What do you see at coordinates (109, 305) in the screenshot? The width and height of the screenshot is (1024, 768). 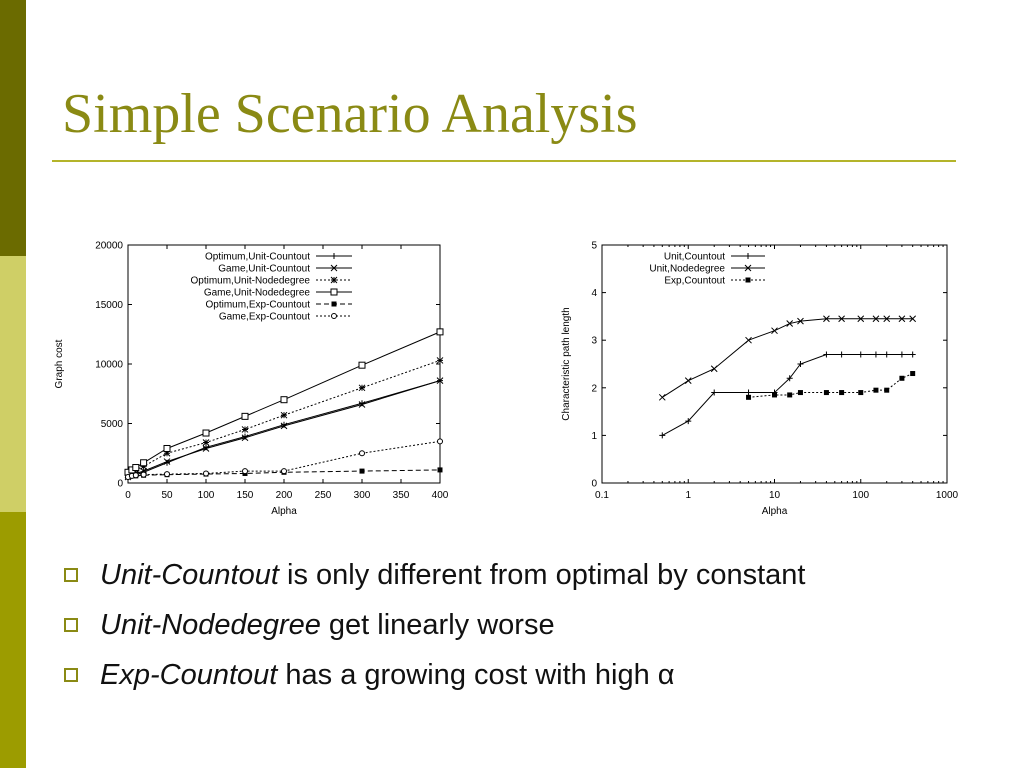 I see `y-tick-label: 15000` at bounding box center [109, 305].